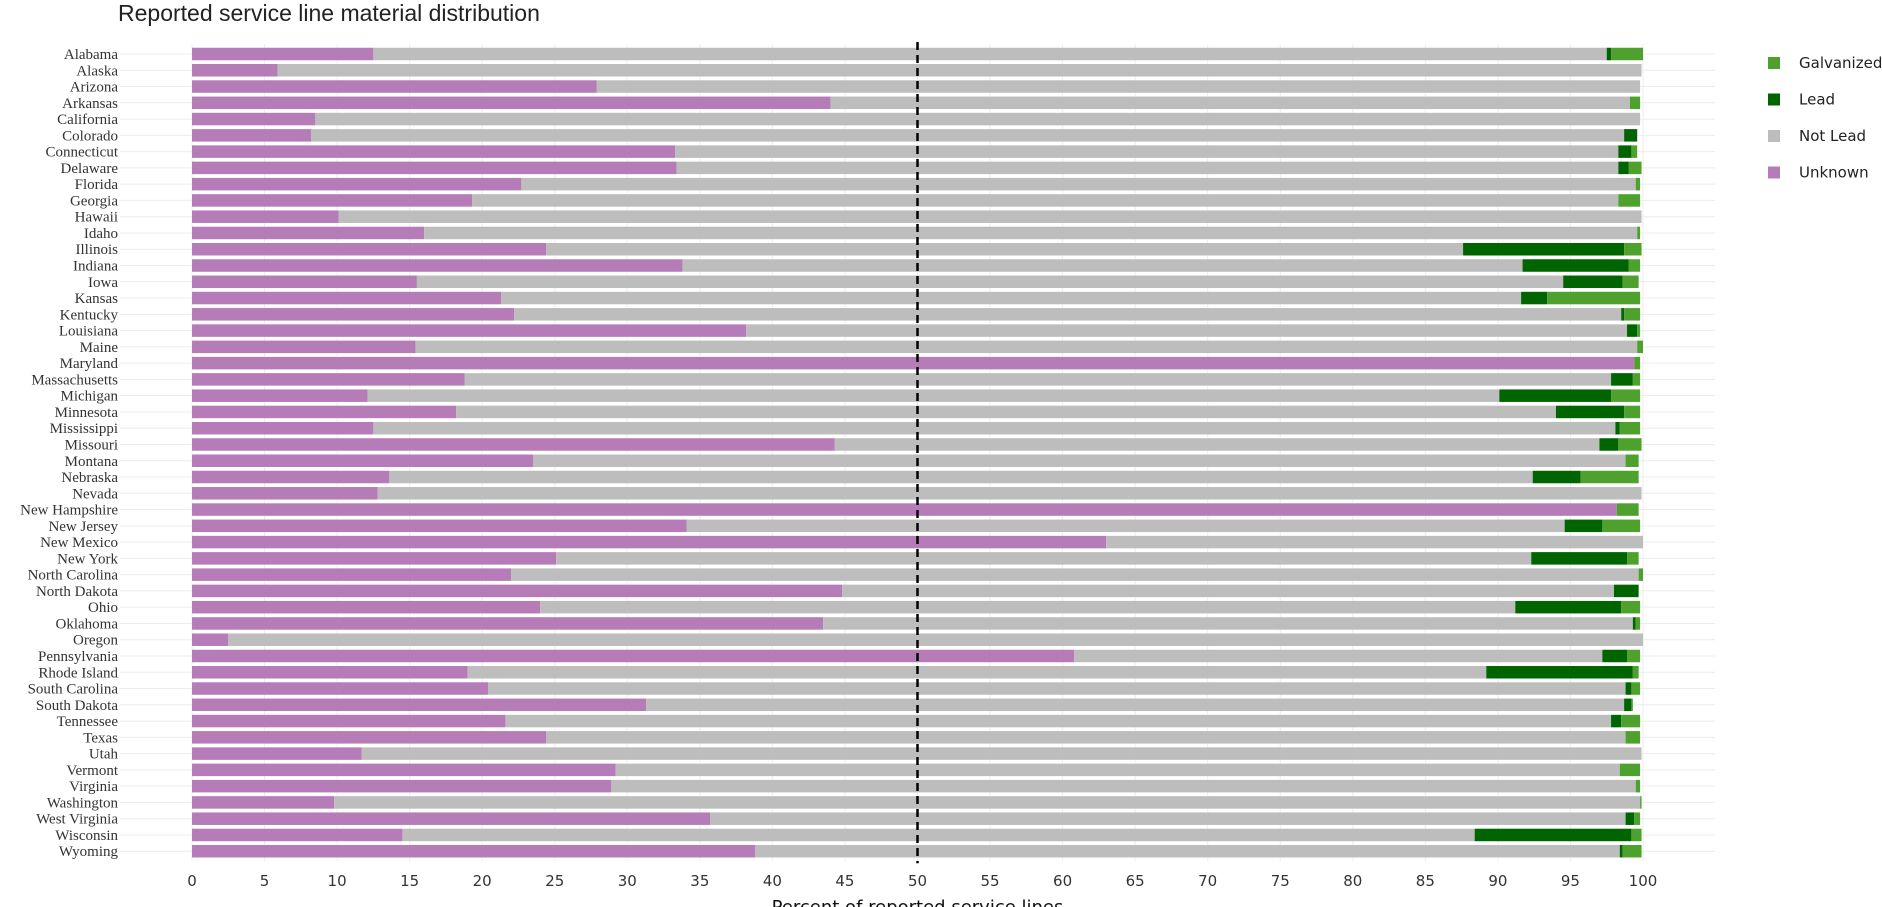 This screenshot has height=907, width=1882. I want to click on state-label: Maine, so click(99, 348).